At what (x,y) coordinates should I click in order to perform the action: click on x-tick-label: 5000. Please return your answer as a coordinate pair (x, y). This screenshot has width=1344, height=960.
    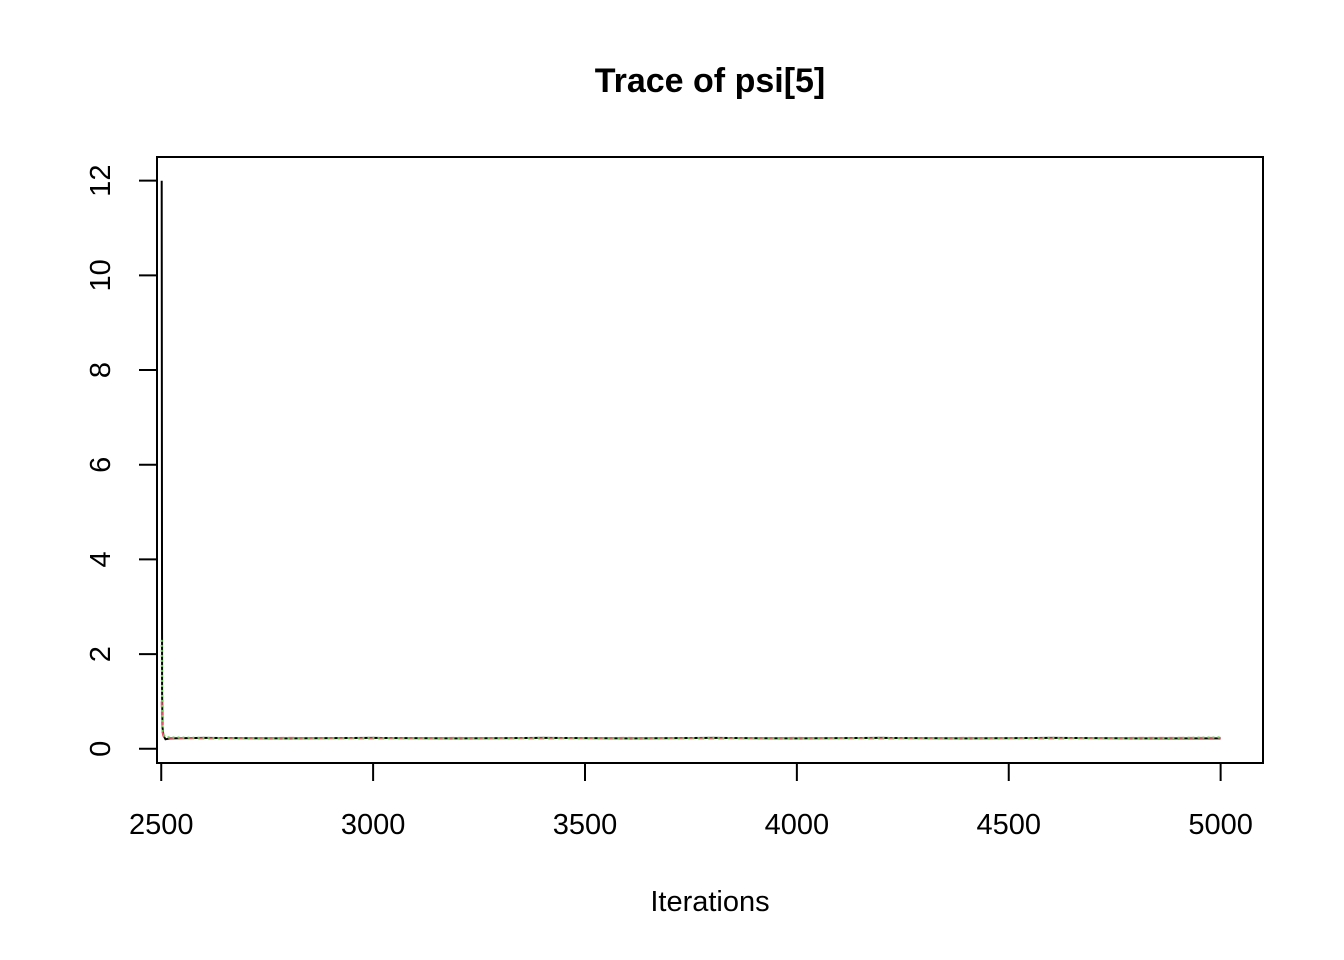
    Looking at the image, I should click on (1220, 825).